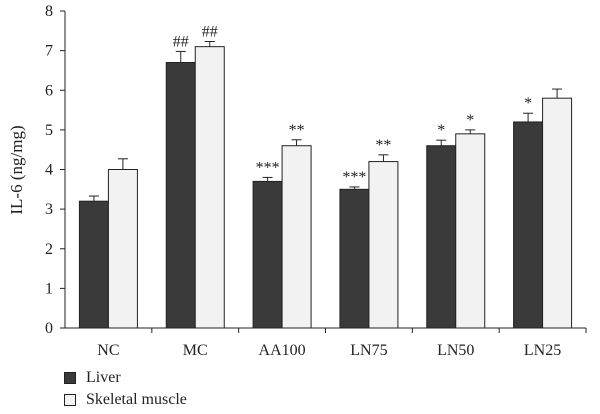  What do you see at coordinates (49, 209) in the screenshot?
I see `y-tick-label: 3` at bounding box center [49, 209].